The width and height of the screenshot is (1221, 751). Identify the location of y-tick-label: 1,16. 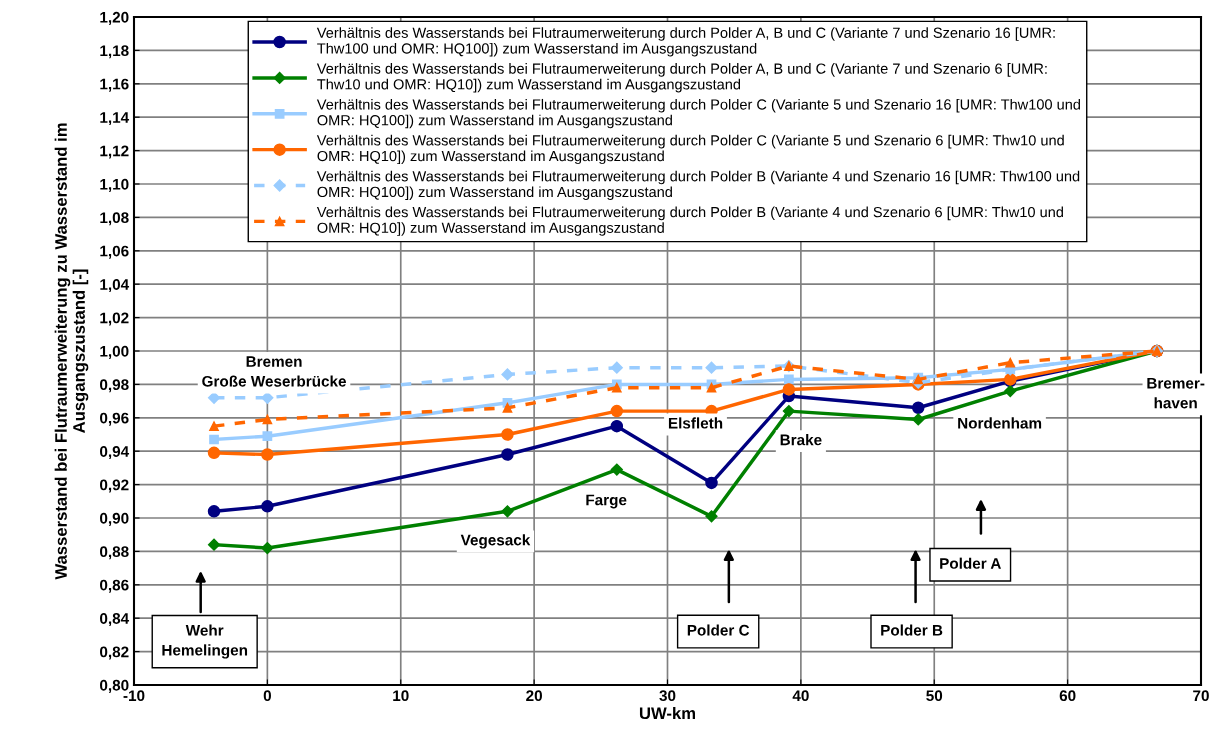
(114, 85).